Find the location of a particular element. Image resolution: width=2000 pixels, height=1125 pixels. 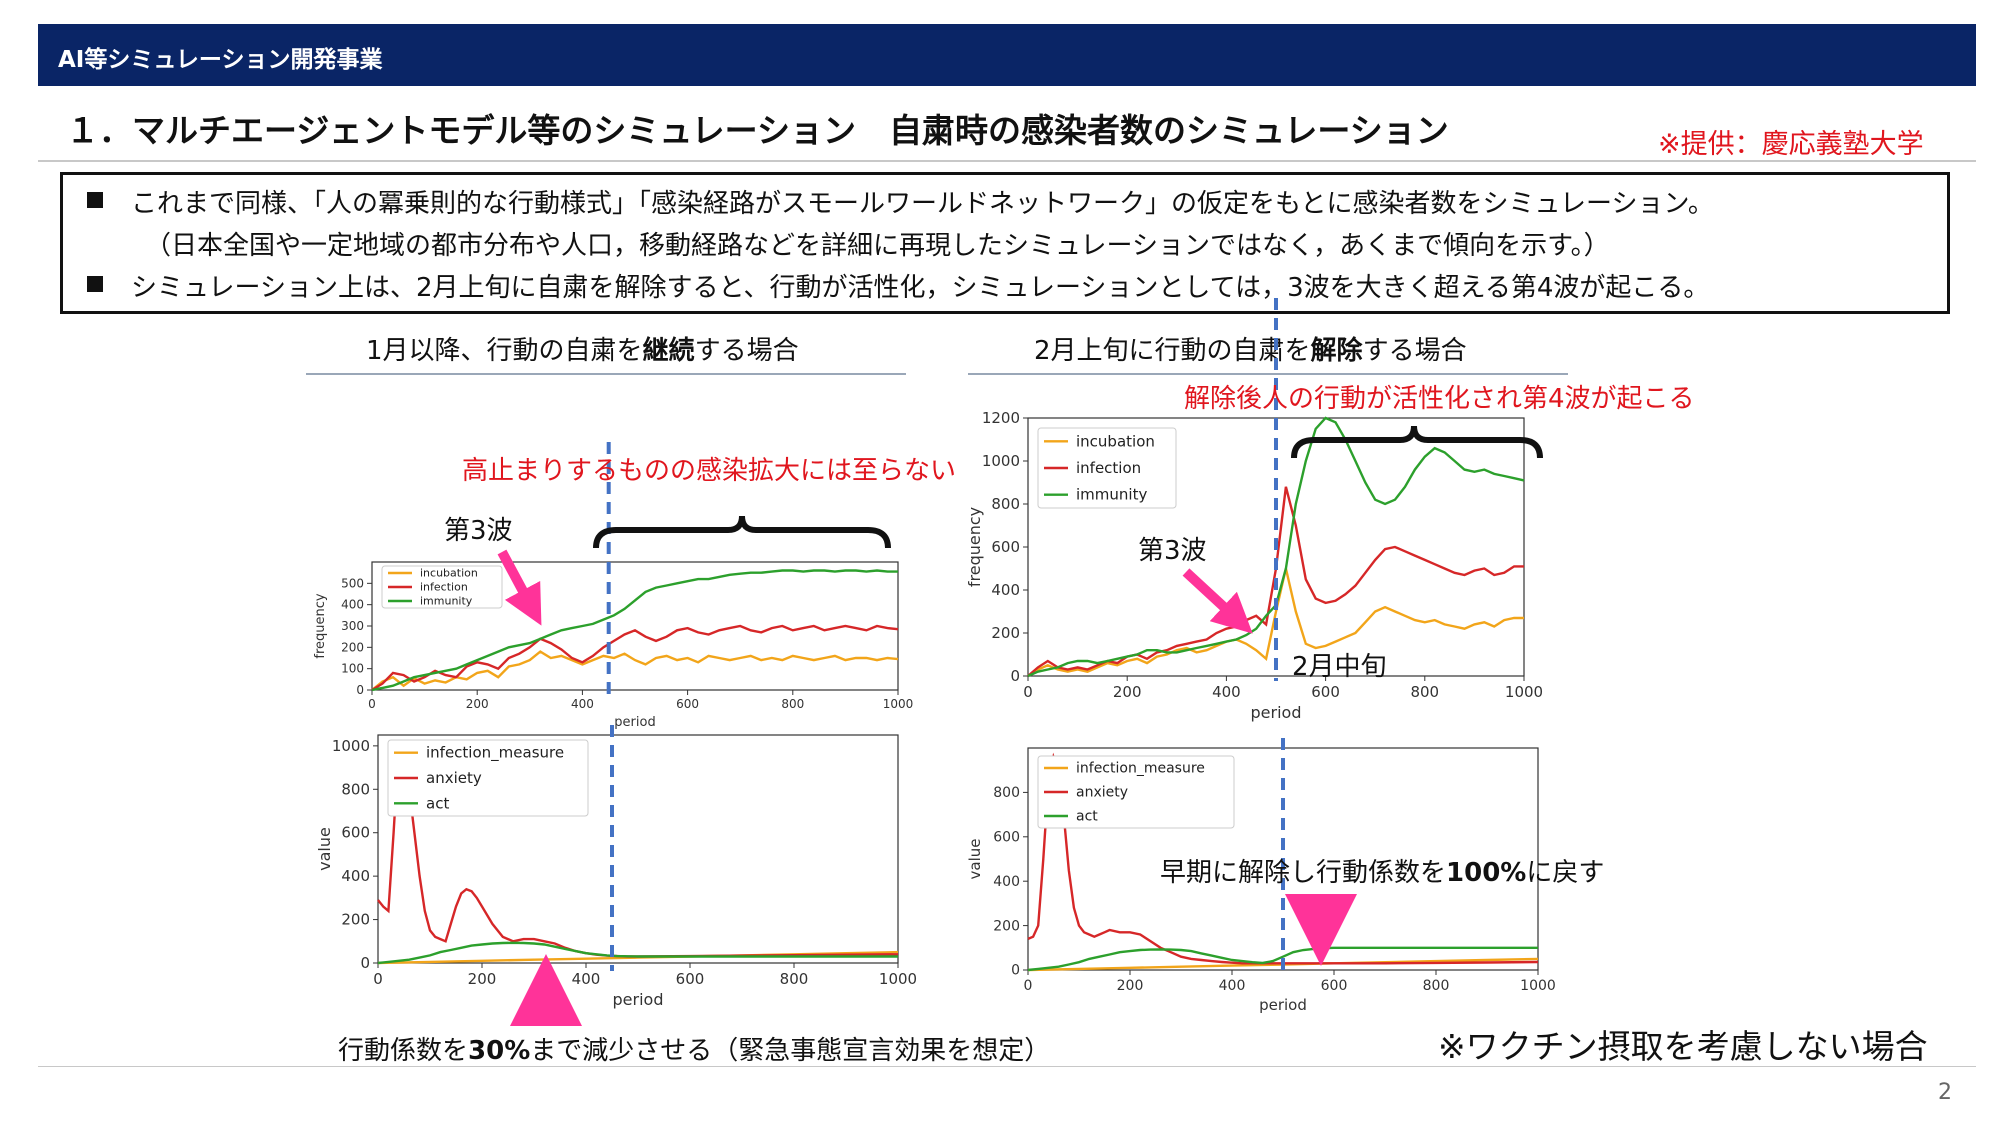

right_top-ytick-label-1: 200 is located at coordinates (1005, 633).